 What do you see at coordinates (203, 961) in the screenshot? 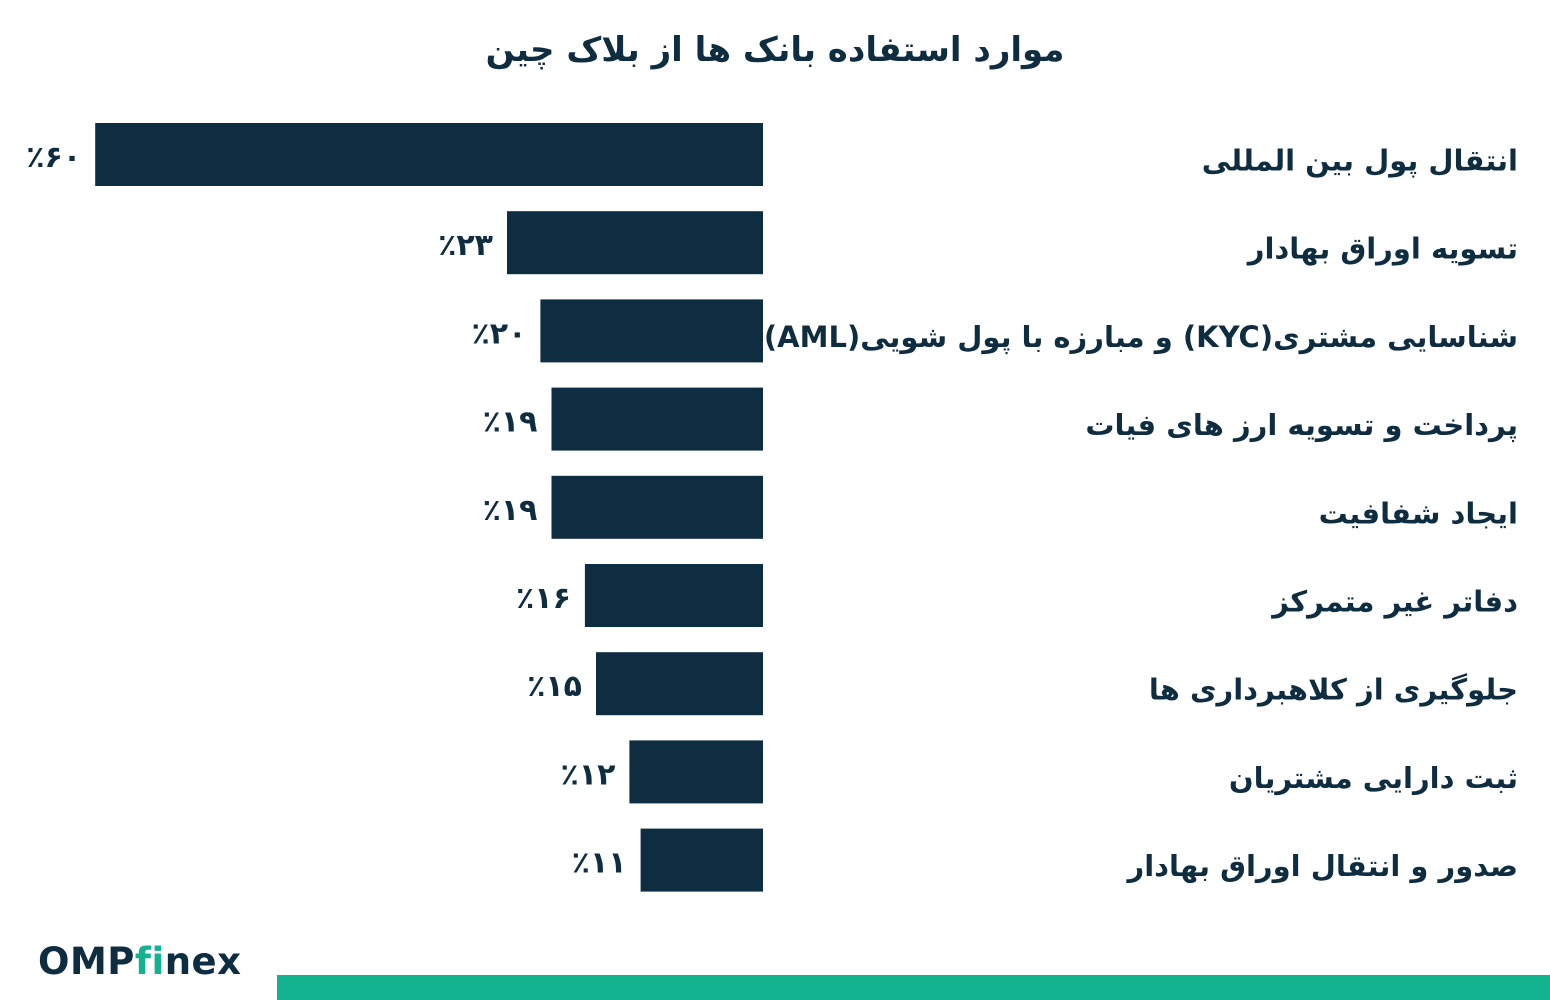
I see `logo-tail-text: nex` at bounding box center [203, 961].